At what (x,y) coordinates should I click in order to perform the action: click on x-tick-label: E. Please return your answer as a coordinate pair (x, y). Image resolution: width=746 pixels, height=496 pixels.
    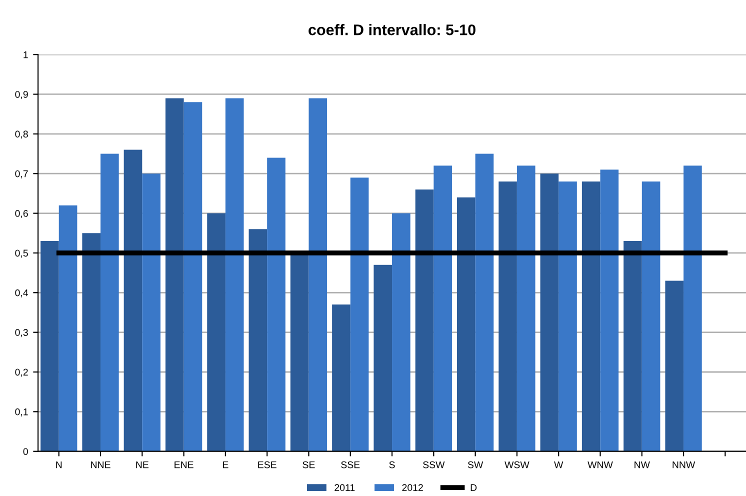
    Looking at the image, I should click on (225, 464).